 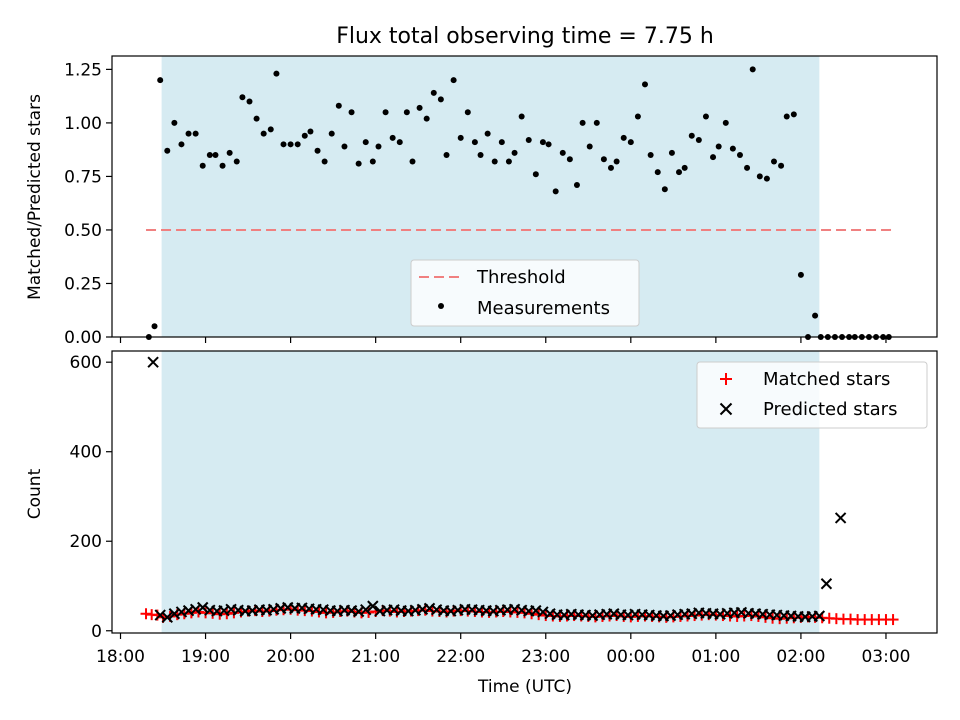 What do you see at coordinates (83, 284) in the screenshot?
I see `y-tick-label: 0.25` at bounding box center [83, 284].